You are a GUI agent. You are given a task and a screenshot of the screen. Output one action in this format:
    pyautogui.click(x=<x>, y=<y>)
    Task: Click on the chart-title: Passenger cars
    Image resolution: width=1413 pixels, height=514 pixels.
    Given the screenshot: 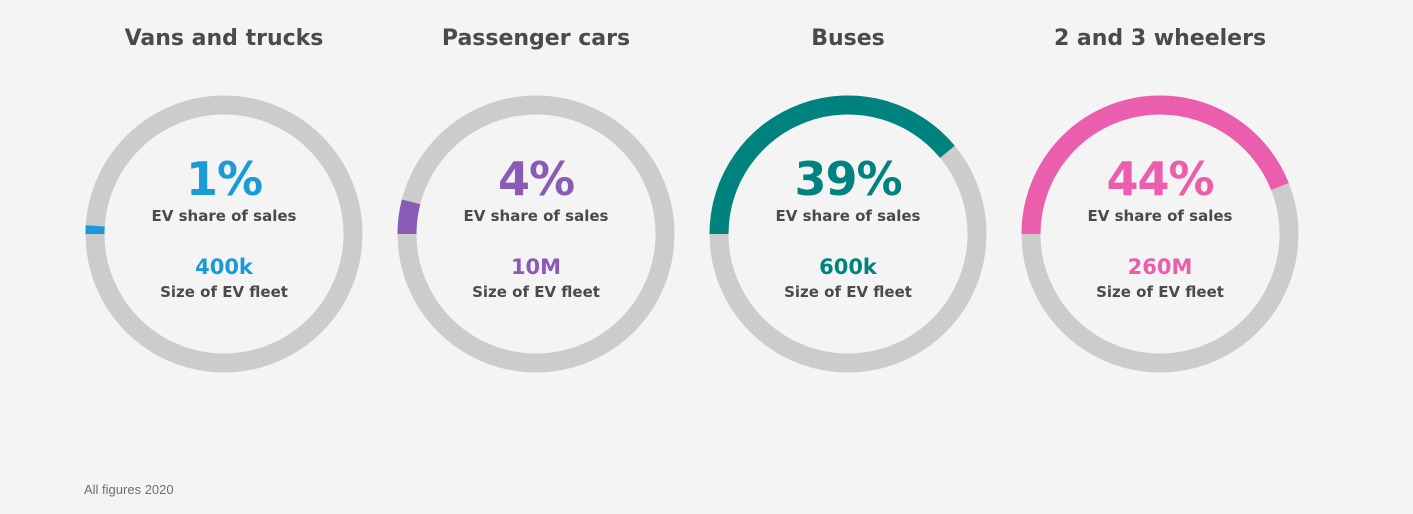 What is the action you would take?
    pyautogui.click(x=536, y=38)
    